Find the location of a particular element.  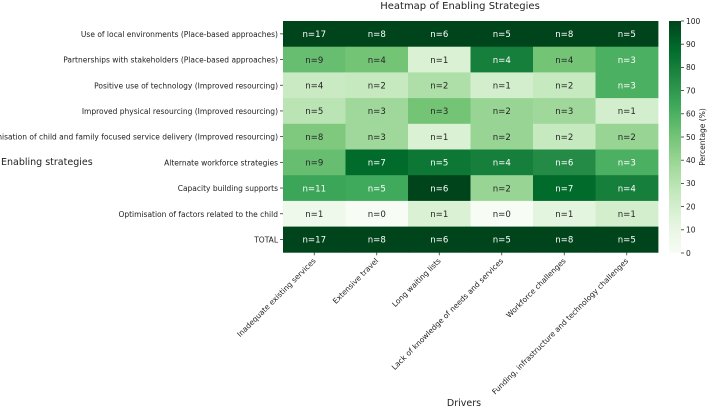

x-axis-label: Drivers is located at coordinates (464, 403).